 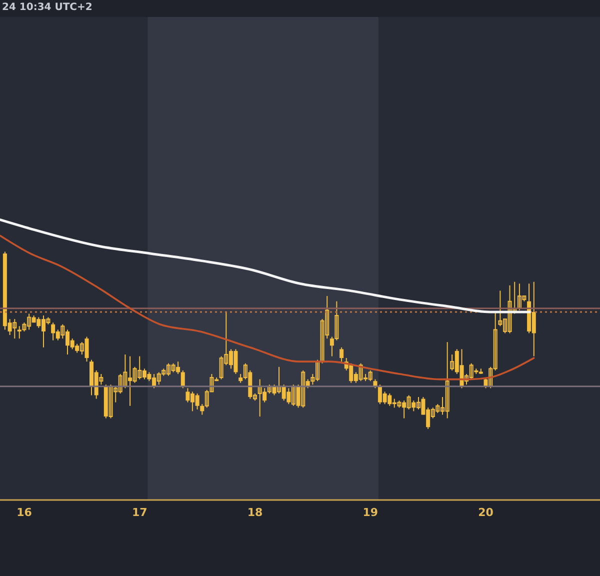 What do you see at coordinates (486, 512) in the screenshot?
I see `x-tick-label: 20` at bounding box center [486, 512].